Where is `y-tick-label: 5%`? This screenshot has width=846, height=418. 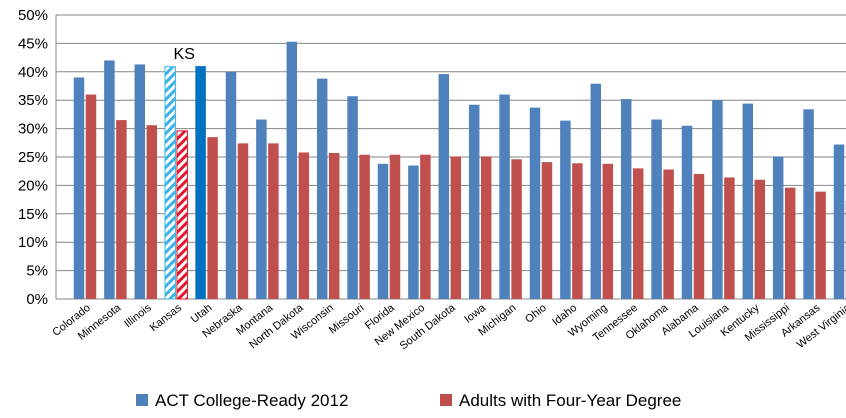
y-tick-label: 5% is located at coordinates (37, 271).